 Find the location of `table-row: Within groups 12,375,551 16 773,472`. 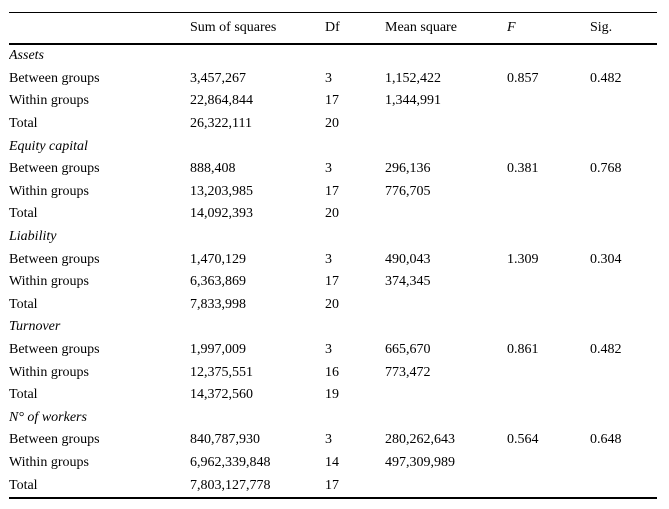

table-row: Within groups 12,375,551 16 773,472 is located at coordinates (333, 372).